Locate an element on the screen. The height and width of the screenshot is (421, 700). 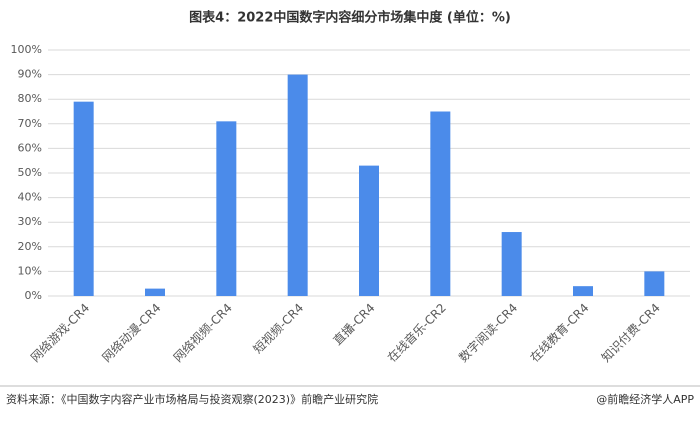
y-tick-label: 30% is located at coordinates (30, 221).